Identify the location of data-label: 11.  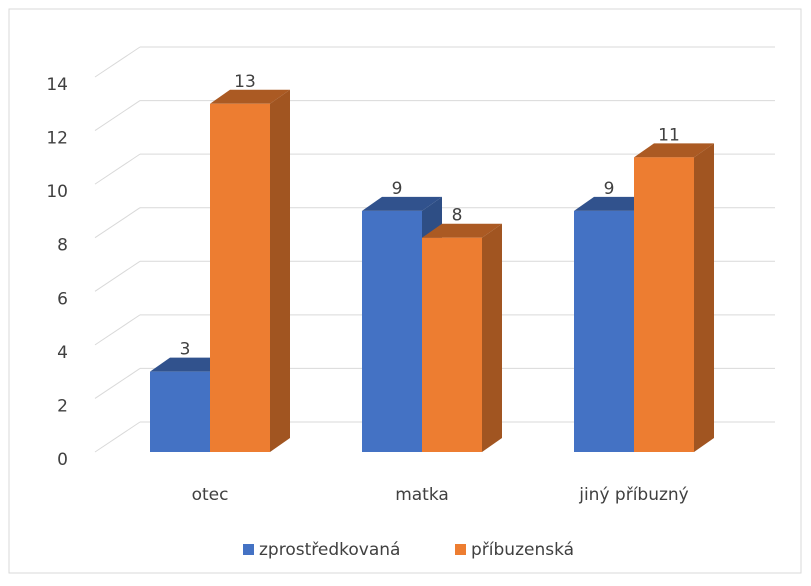
(669, 135).